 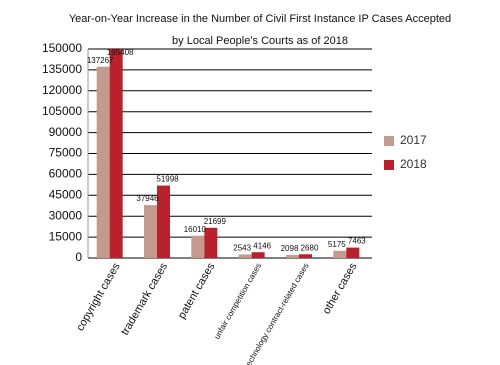 I want to click on value-label: 37946, so click(x=147, y=198).